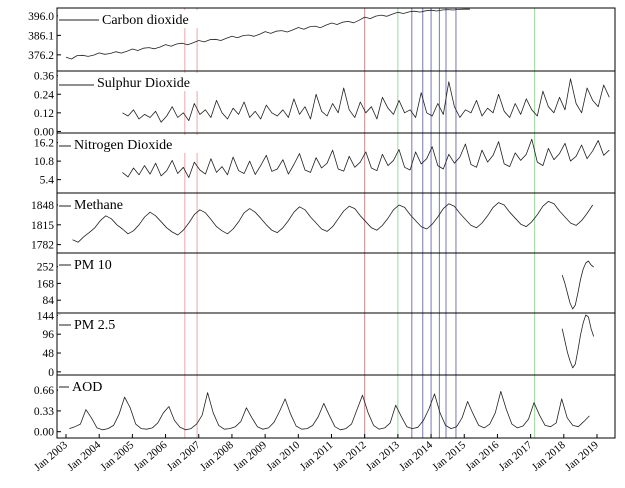  What do you see at coordinates (51, 373) in the screenshot?
I see `y-tick-label: 0` at bounding box center [51, 373].